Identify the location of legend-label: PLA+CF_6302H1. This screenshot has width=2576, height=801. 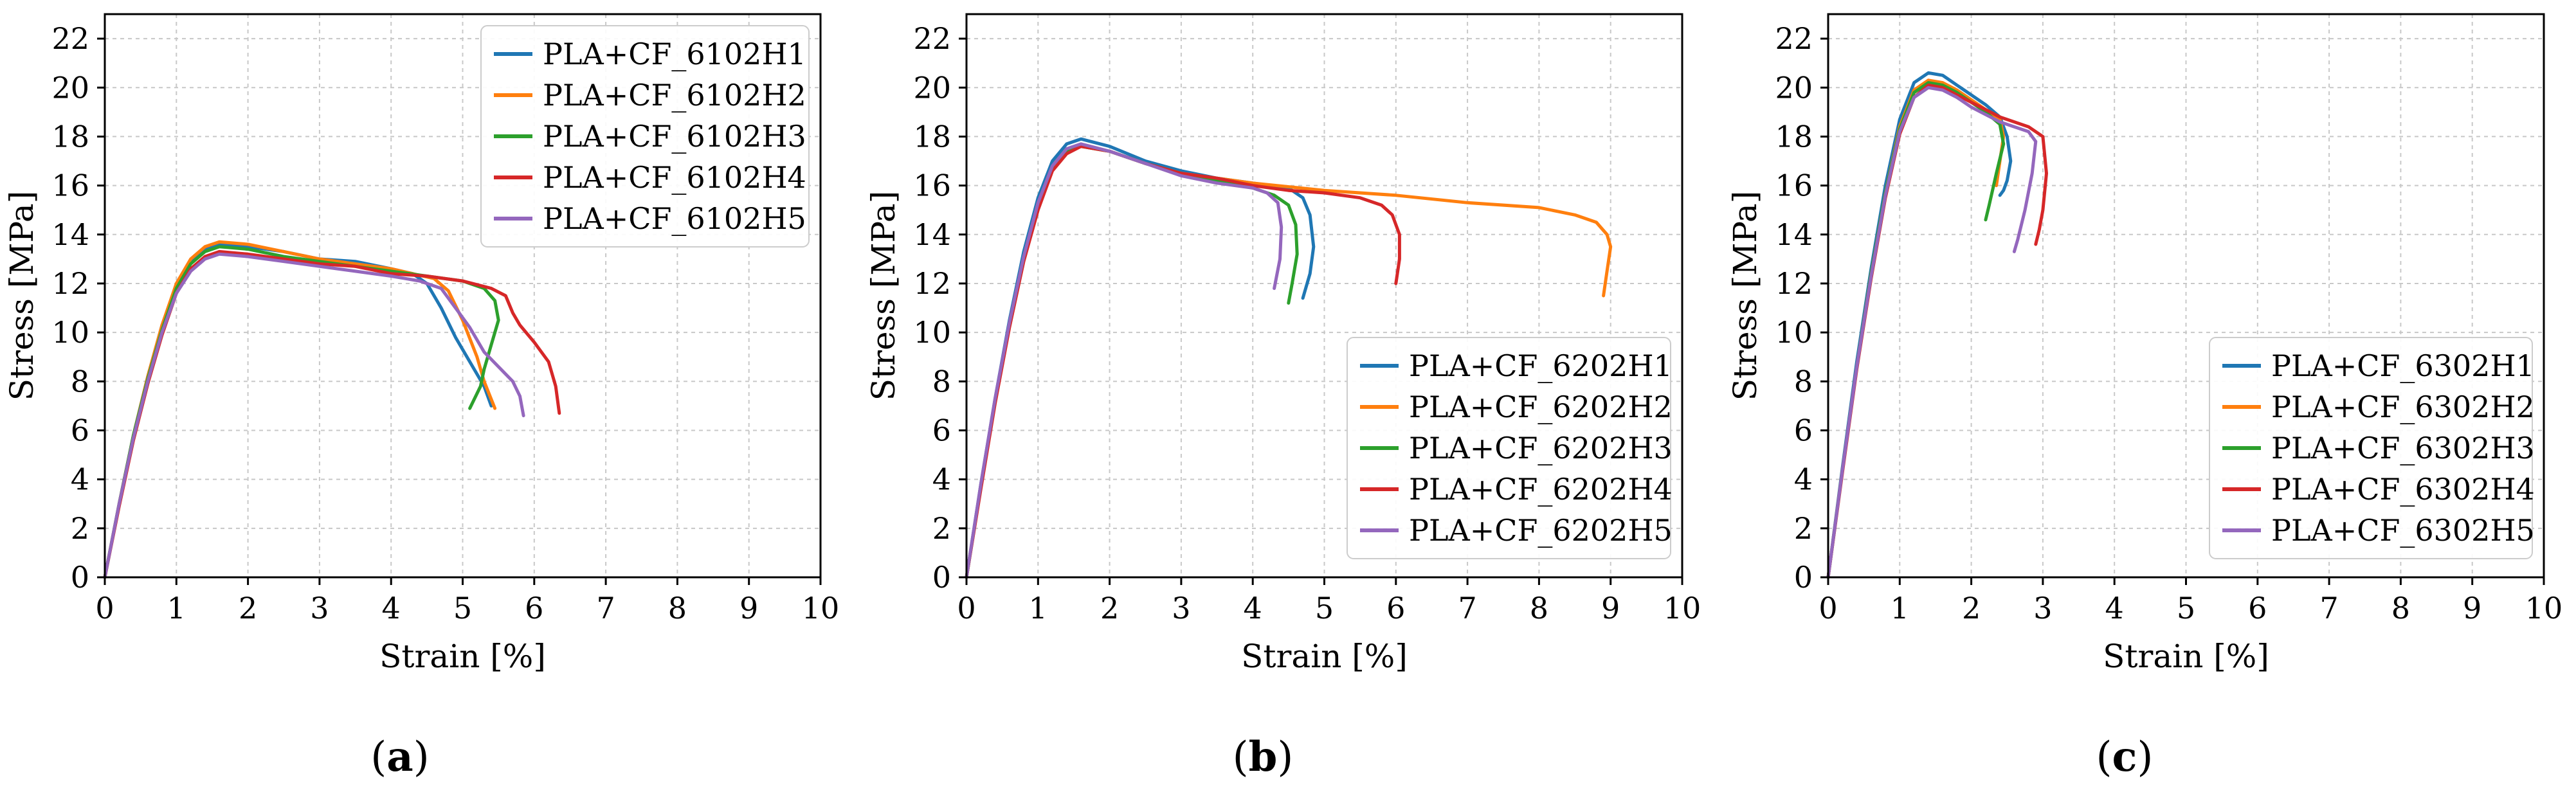
(2403, 365).